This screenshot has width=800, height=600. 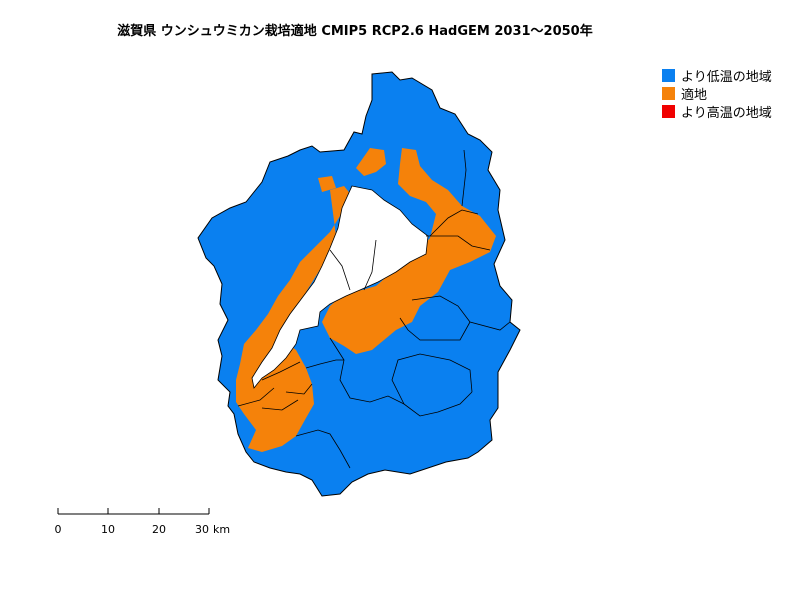 I want to click on legend-item-warmer: より高温の地域, so click(x=717, y=111).